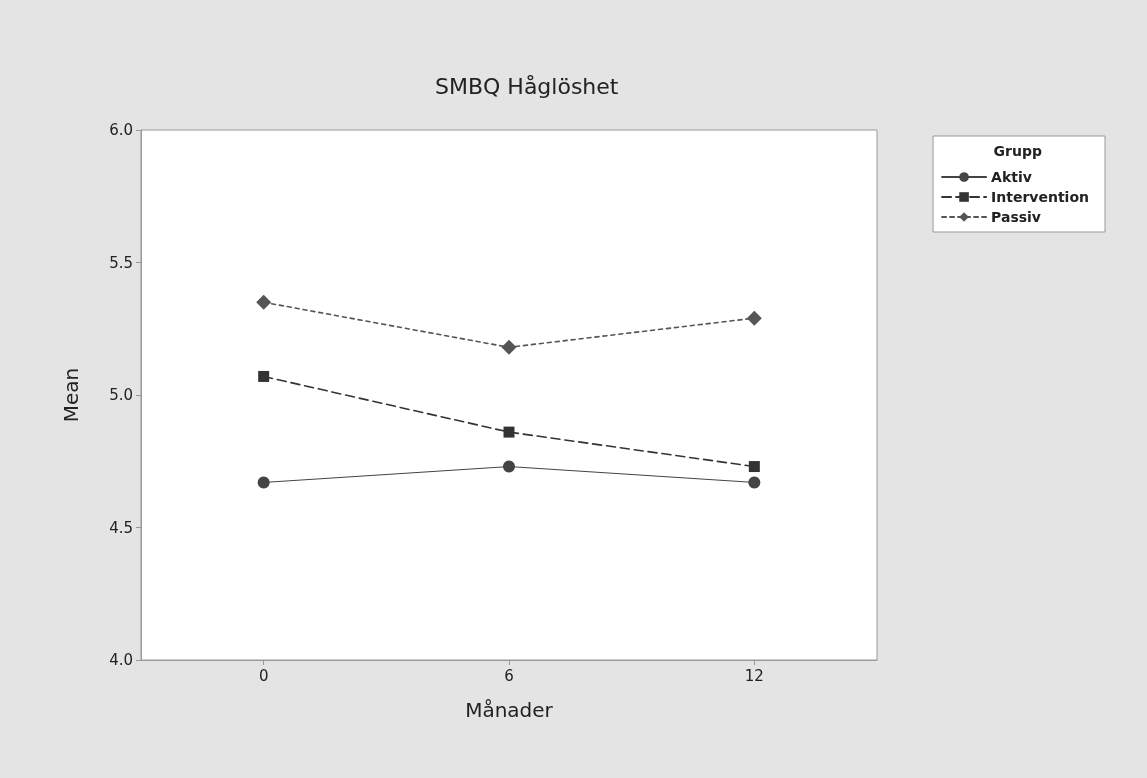 The width and height of the screenshot is (1147, 778). Describe the element at coordinates (509, 675) in the screenshot. I see `x-tick-label: 6` at that location.